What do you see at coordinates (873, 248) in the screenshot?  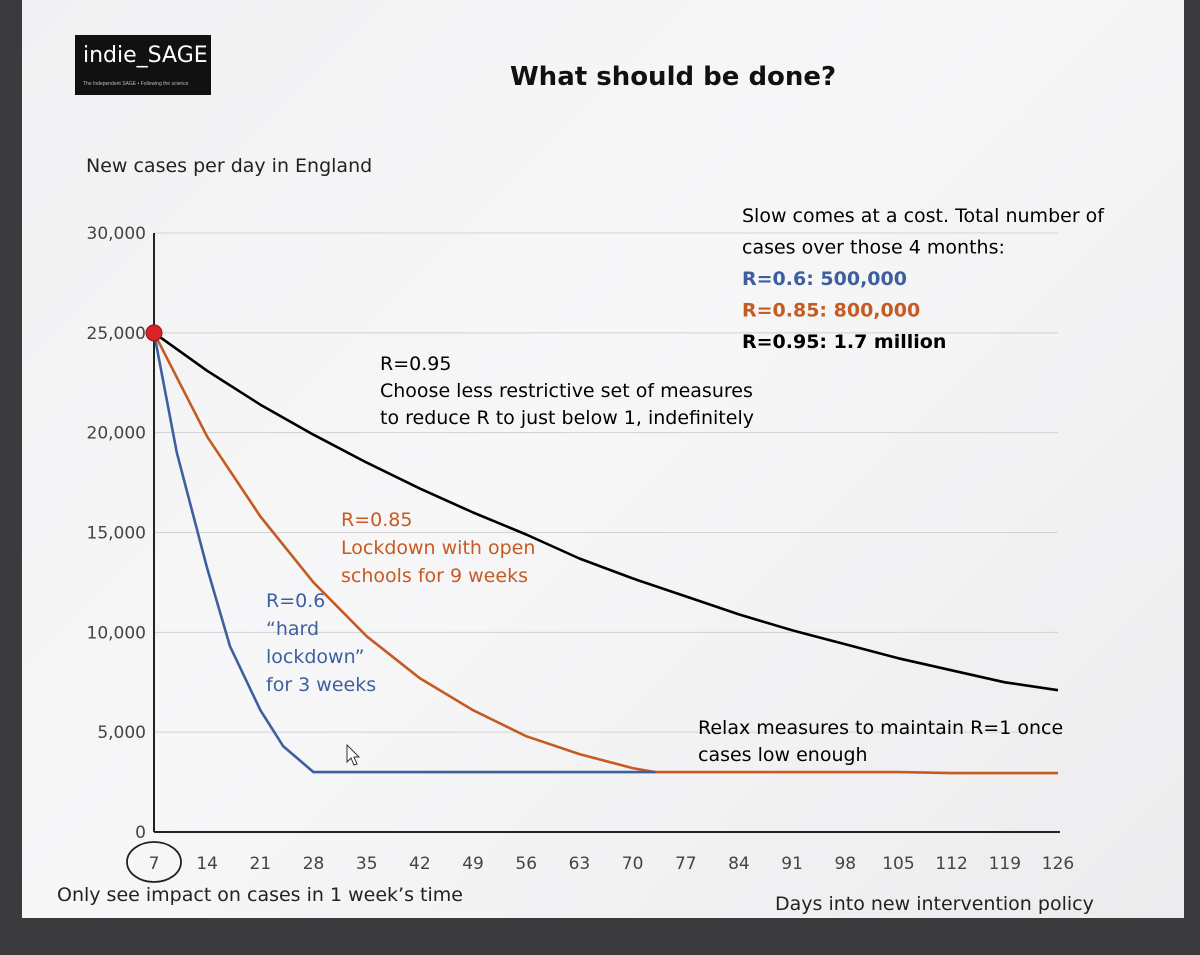 I see `cost-box-line: cases over those 4 months:` at bounding box center [873, 248].